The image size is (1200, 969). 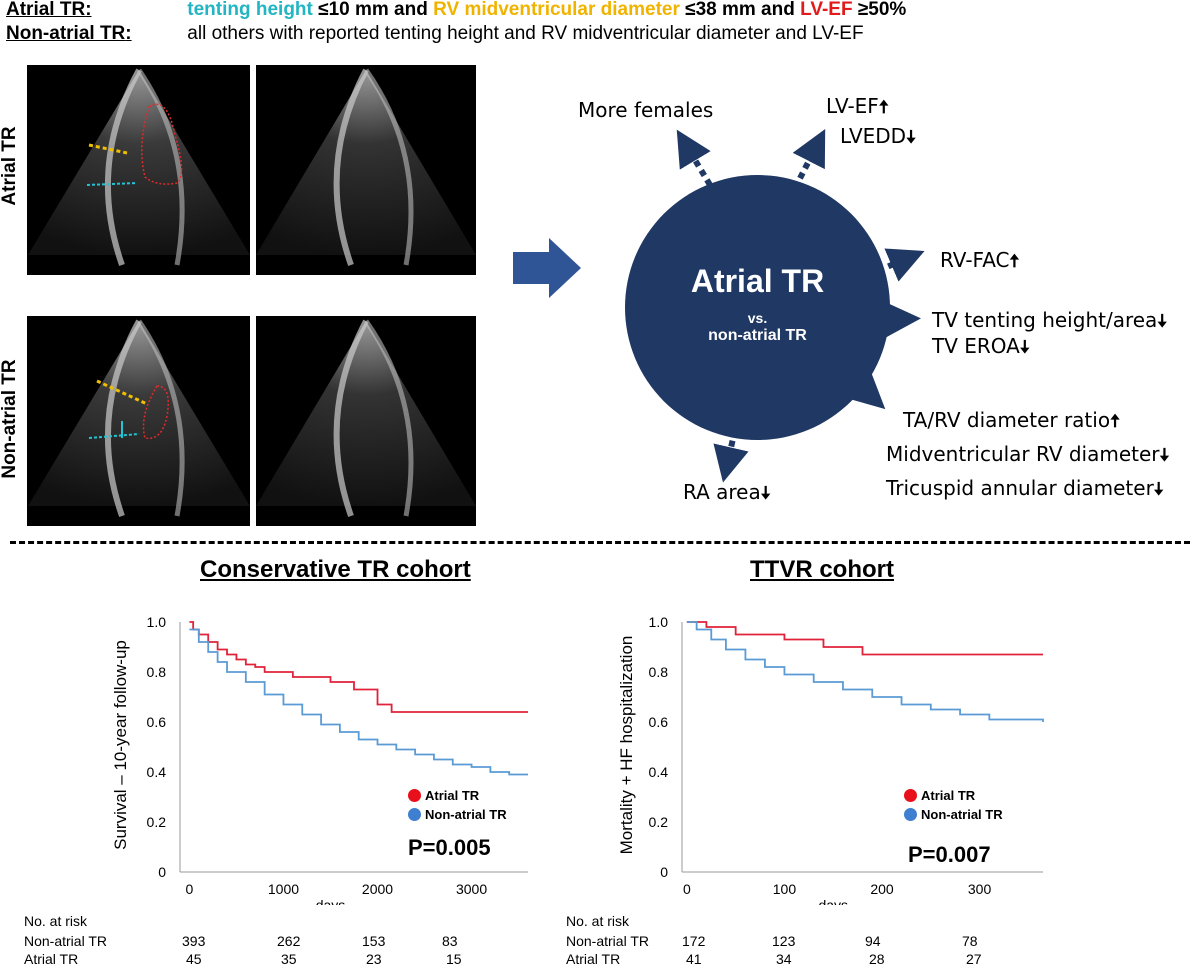 What do you see at coordinates (335, 569) in the screenshot?
I see `chart-title-conservative: Conservative TR cohort` at bounding box center [335, 569].